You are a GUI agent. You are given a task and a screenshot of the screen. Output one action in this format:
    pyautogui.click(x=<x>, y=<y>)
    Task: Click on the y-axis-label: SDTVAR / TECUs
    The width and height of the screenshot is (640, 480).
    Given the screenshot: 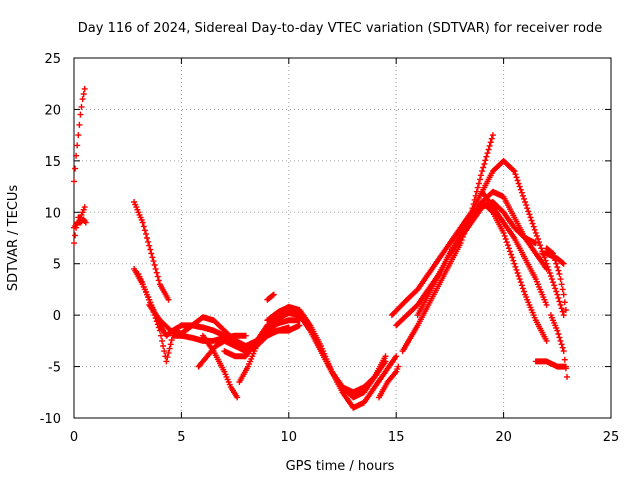 What is the action you would take?
    pyautogui.click(x=13, y=238)
    